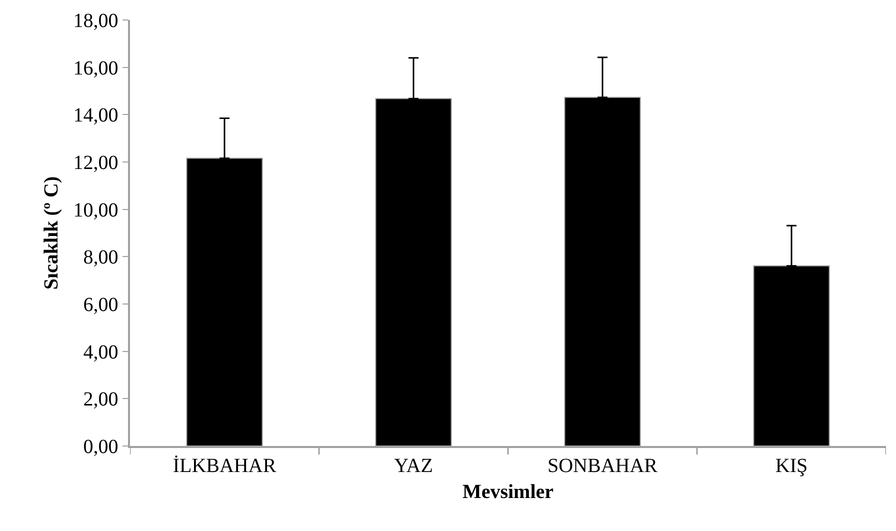 The image size is (896, 531). Describe the element at coordinates (602, 465) in the screenshot. I see `x-tick-label: SONBAHAR` at that location.